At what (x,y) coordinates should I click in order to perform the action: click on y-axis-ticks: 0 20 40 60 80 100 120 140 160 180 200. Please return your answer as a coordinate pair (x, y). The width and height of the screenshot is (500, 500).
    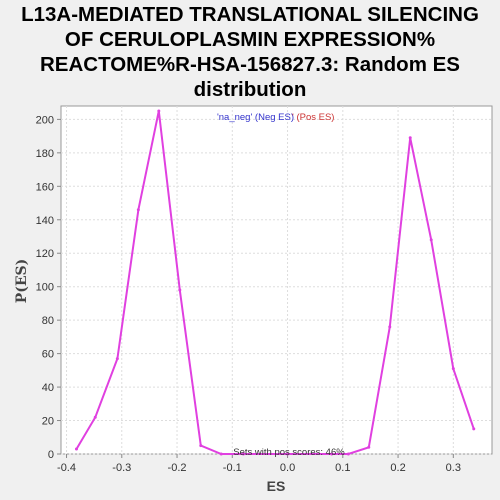
    Looking at the image, I should click on (48, 287).